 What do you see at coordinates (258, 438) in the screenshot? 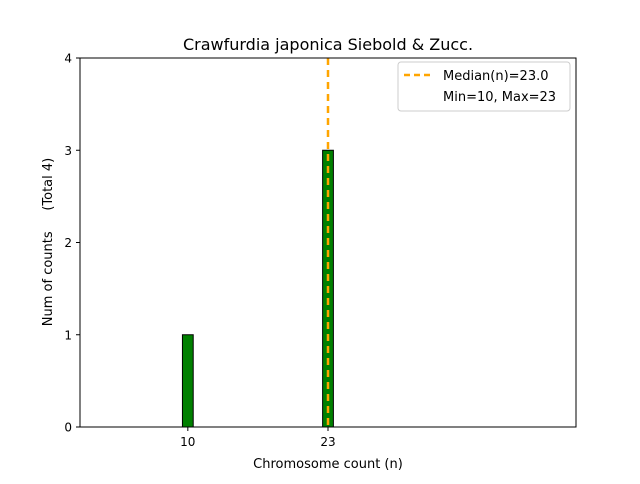
I see `x-axis: 10 23` at bounding box center [258, 438].